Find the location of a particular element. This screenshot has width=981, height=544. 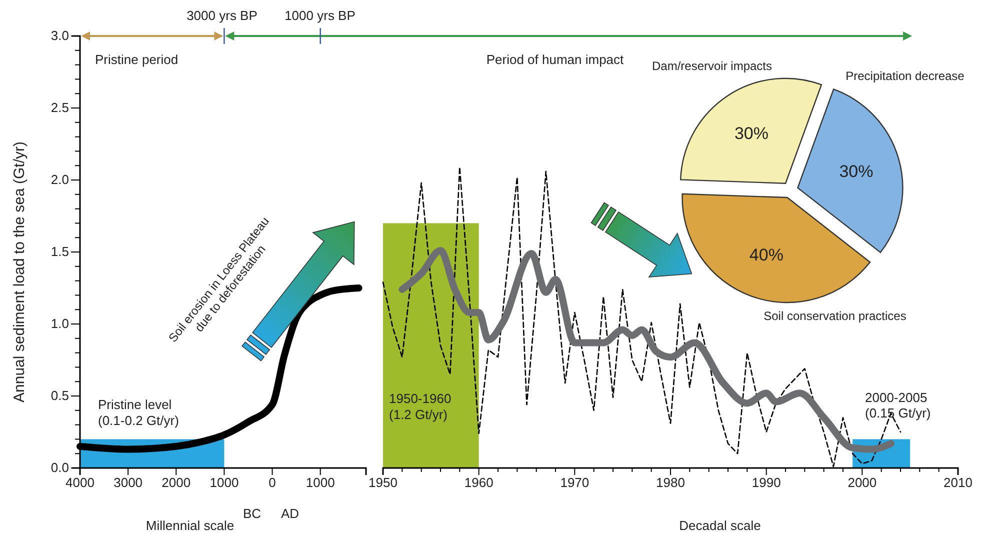

x-tick-label: 4000 is located at coordinates (80, 482).